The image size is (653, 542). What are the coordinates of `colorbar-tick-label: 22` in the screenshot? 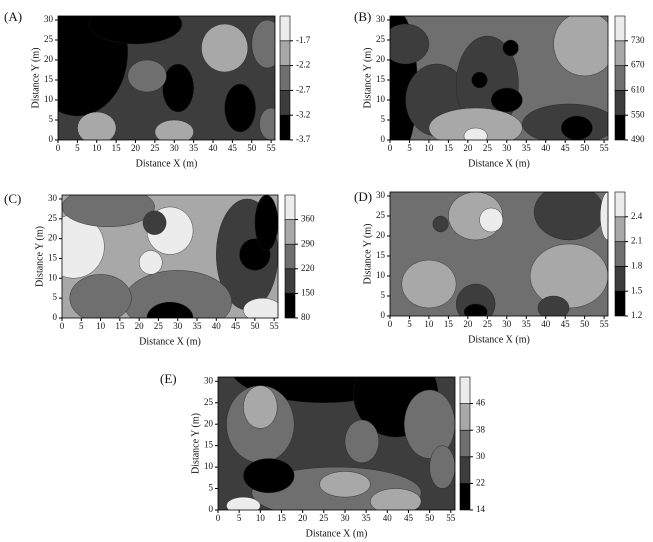 It's located at (480, 482).